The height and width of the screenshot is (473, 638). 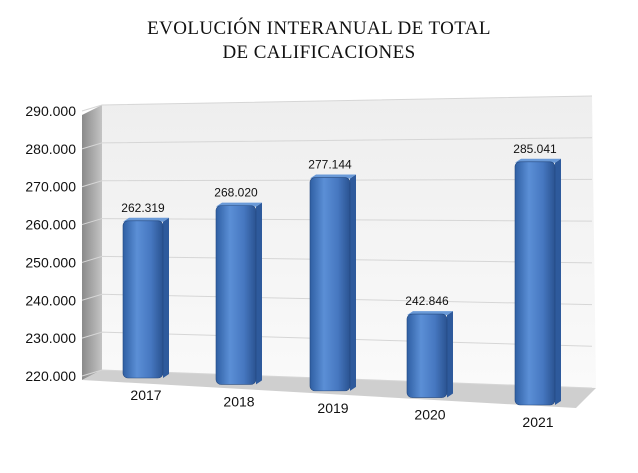 What do you see at coordinates (50, 149) in the screenshot?
I see `y-tick-label: 280.000` at bounding box center [50, 149].